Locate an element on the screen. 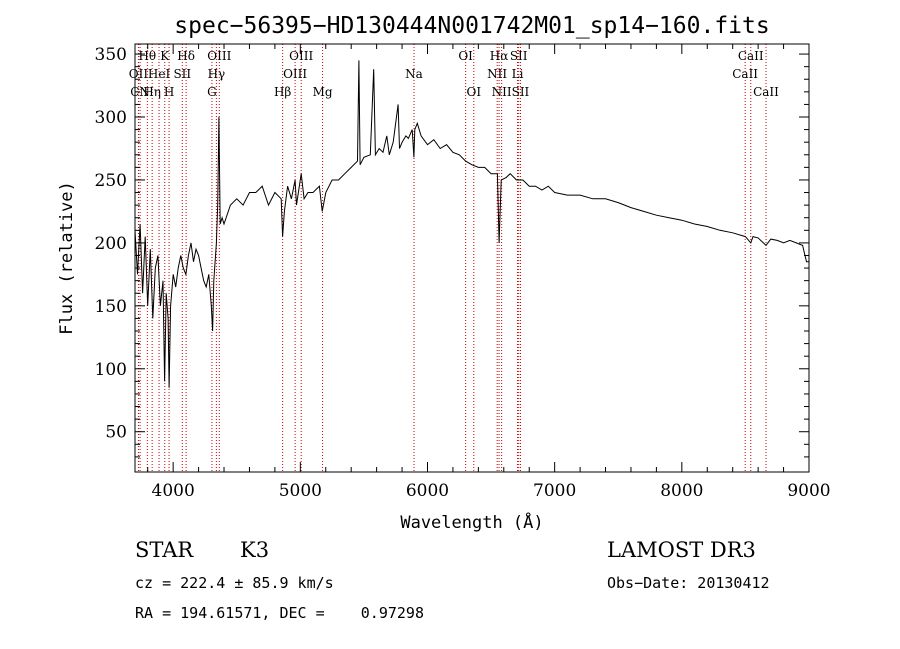 Image resolution: width=900 pixels, height=649 pixels. y-tick-label: 200 is located at coordinates (111, 244).